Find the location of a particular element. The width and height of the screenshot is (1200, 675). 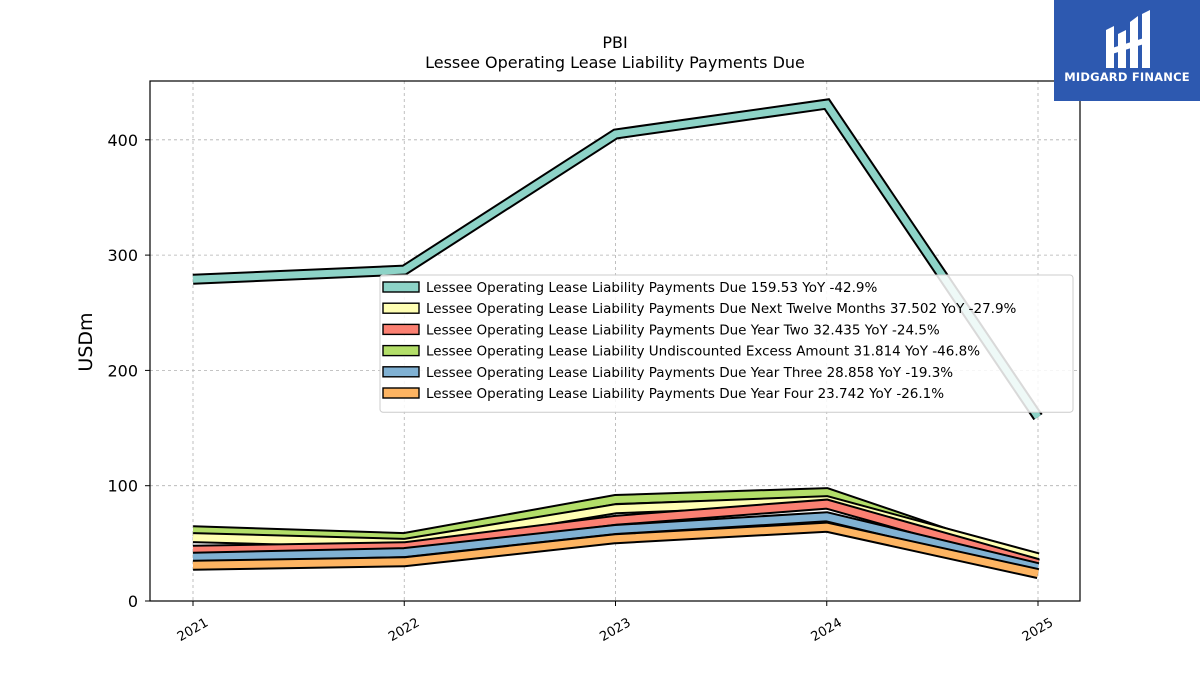

brand-logo: MIDGARD FINANCE is located at coordinates (1127, 50).